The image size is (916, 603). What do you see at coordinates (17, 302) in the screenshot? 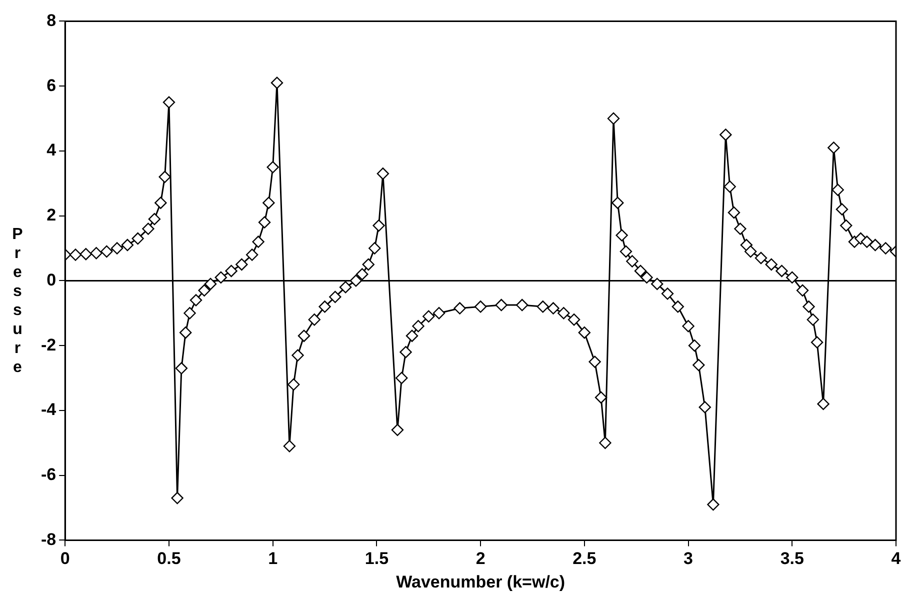
I see `y-axis-title: Pressure` at bounding box center [17, 302].